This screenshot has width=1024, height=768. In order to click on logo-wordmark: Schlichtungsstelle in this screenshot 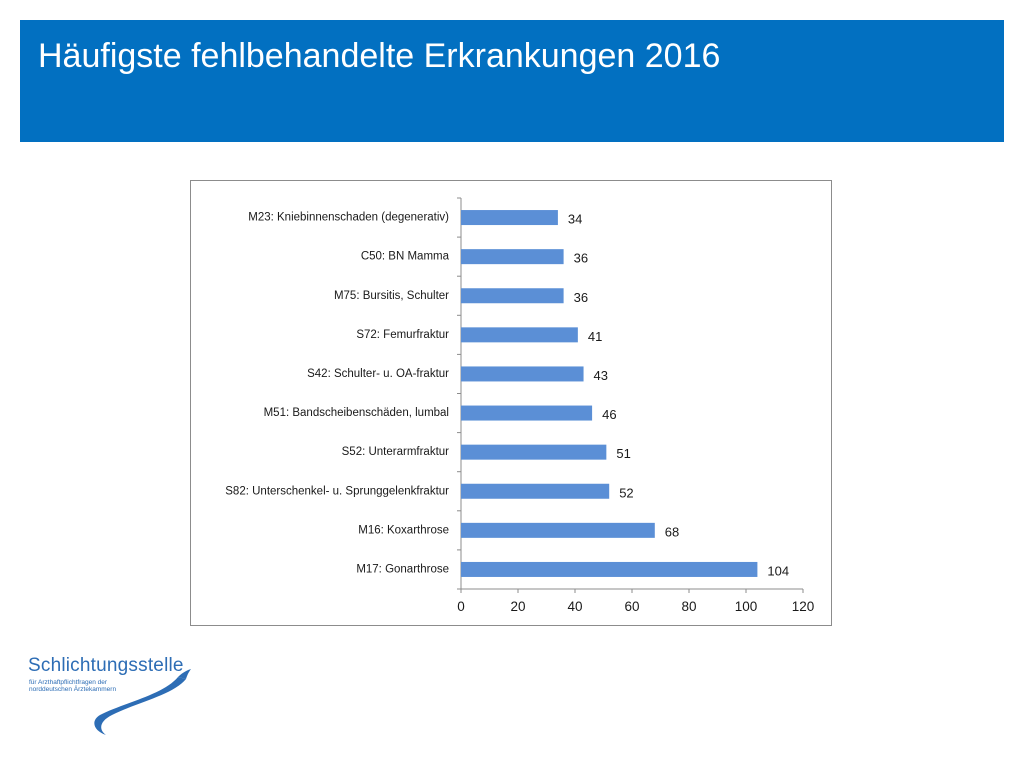, I will do `click(106, 665)`.